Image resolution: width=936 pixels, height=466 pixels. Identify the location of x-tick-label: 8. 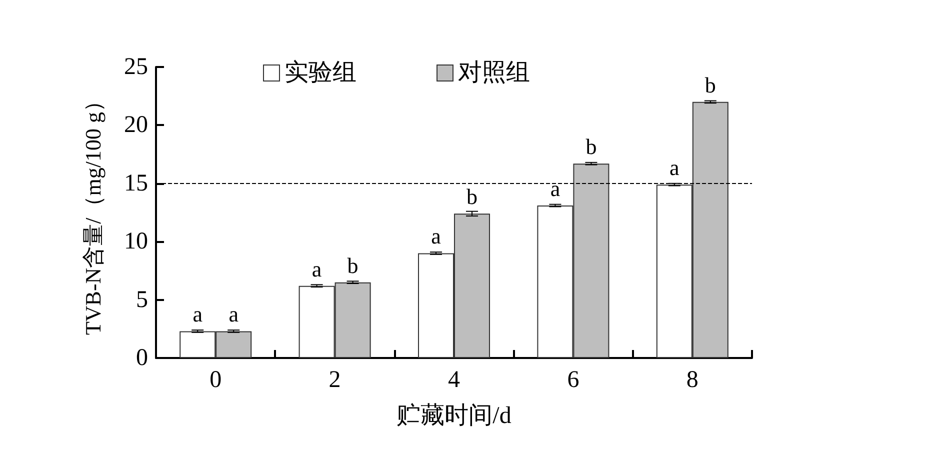
(692, 380).